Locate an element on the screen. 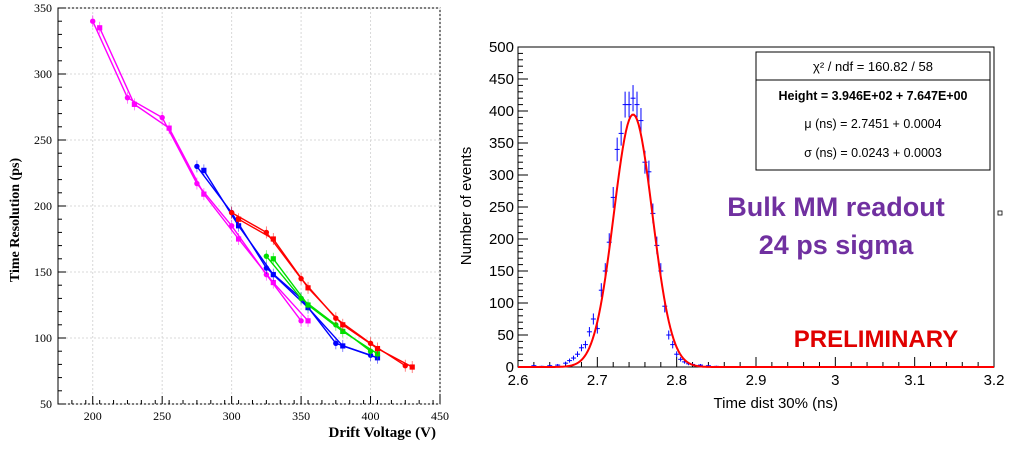  left-y-axis-label: Time Resolution (ps) is located at coordinates (15, 220).